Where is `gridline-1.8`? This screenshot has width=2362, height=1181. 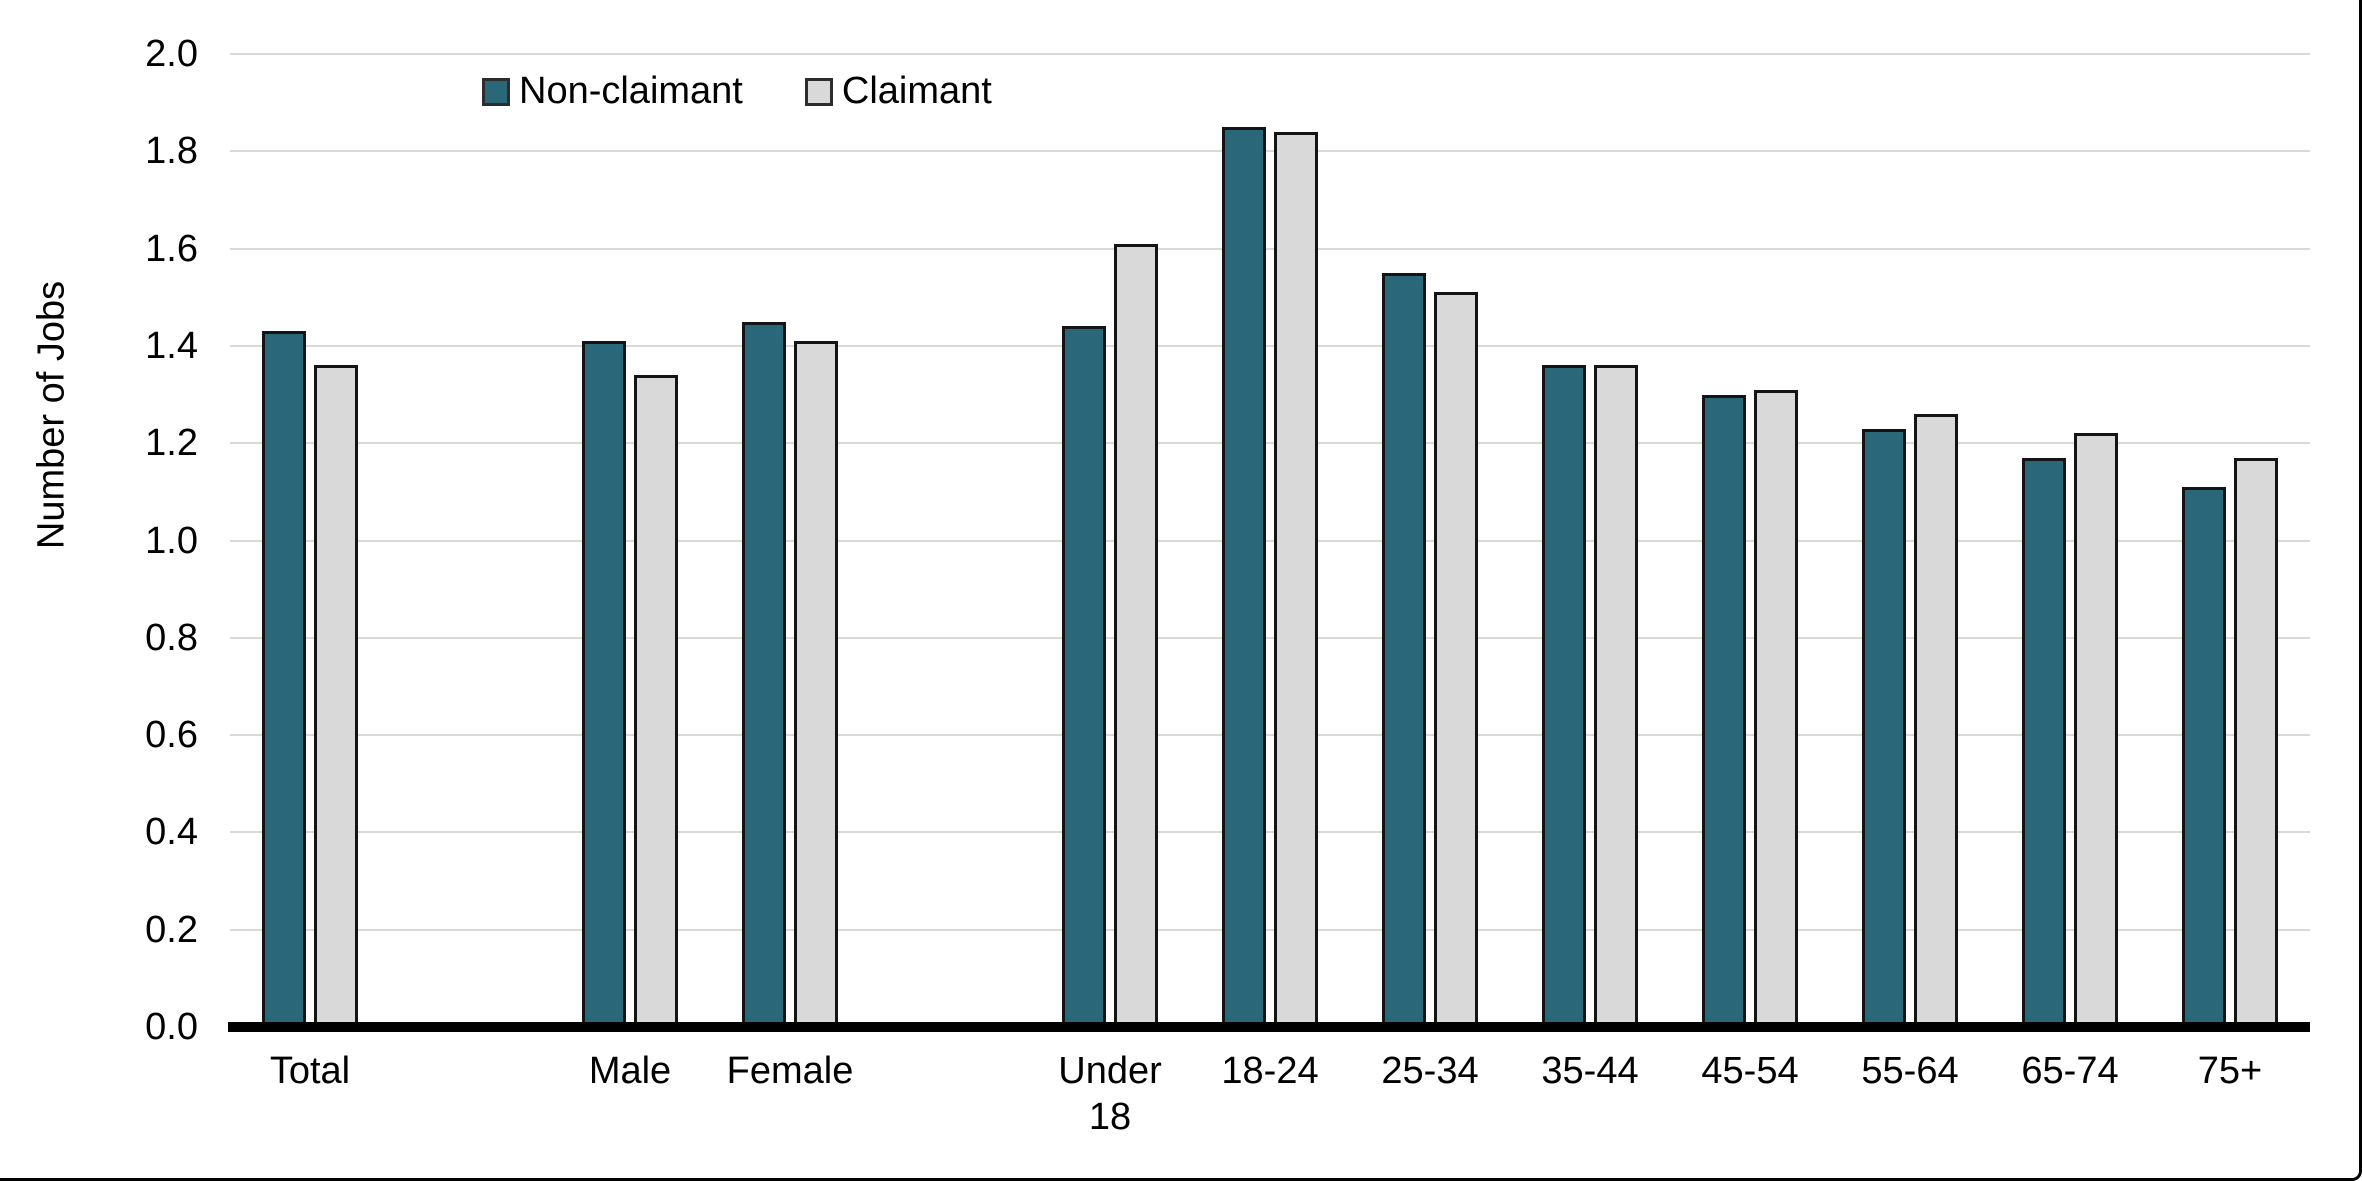
gridline-1.8 is located at coordinates (1270, 151).